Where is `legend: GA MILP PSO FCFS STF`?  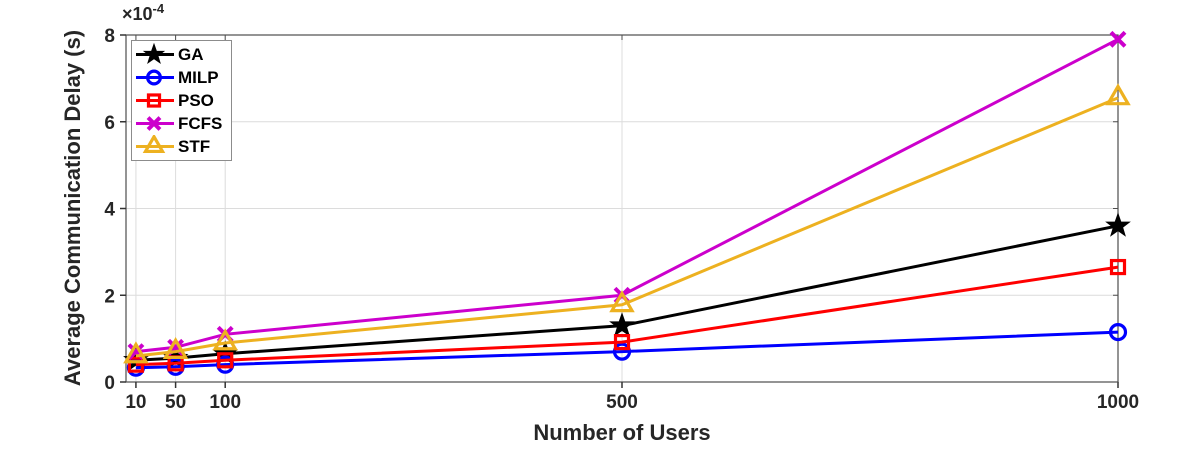 legend: GA MILP PSO FCFS STF is located at coordinates (182, 100).